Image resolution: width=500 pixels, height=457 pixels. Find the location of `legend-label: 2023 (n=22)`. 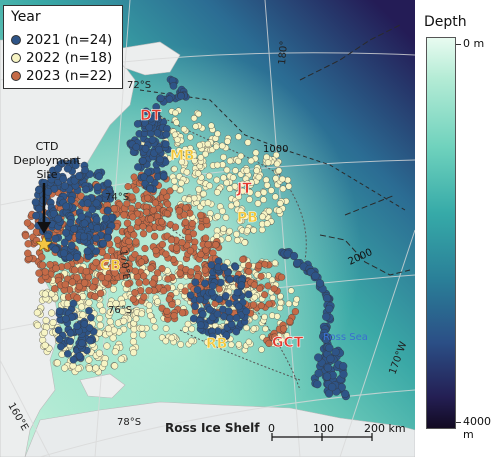

legend-label: 2023 (n=22) is located at coordinates (69, 76).